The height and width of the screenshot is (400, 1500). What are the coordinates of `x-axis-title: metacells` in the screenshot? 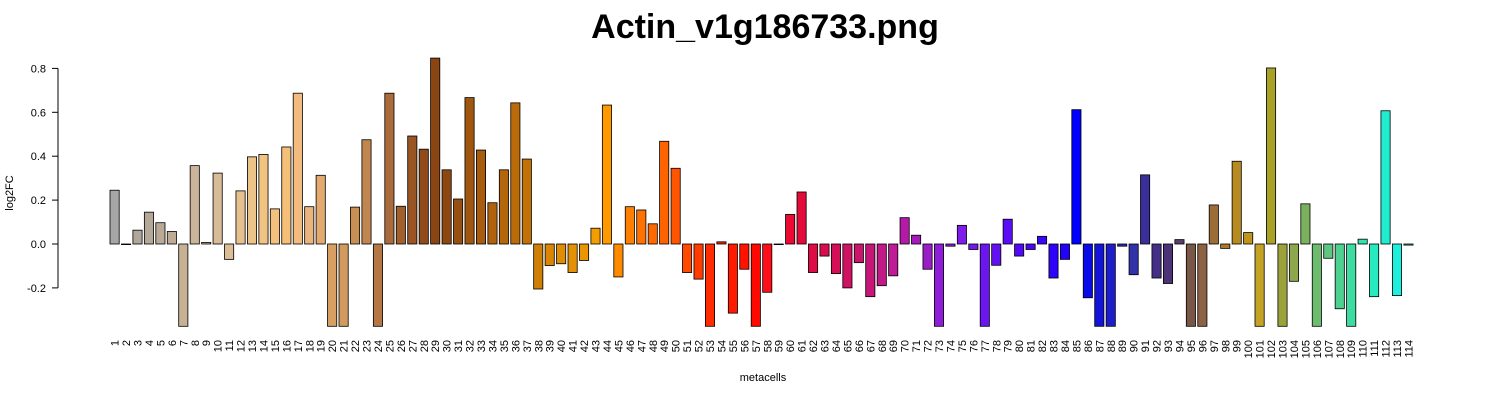 It's located at (763, 378).